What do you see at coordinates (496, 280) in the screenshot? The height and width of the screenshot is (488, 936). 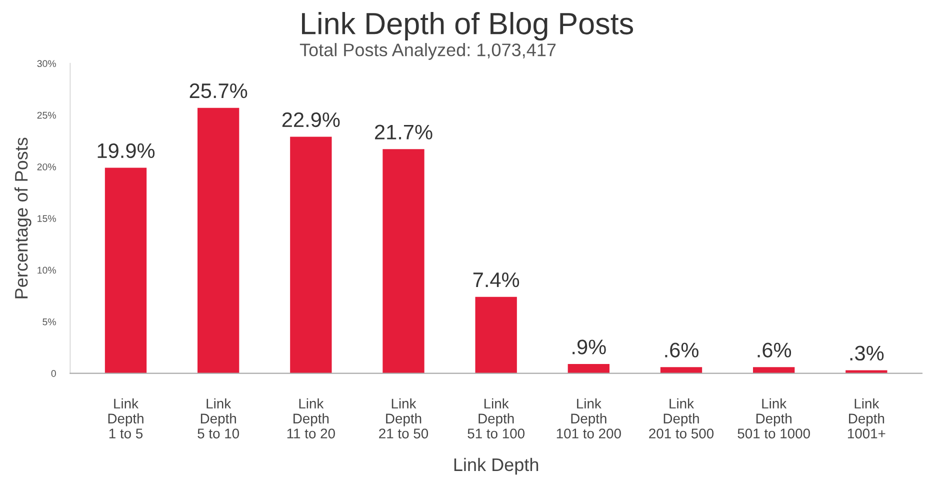 I see `data-label: 7.4%` at bounding box center [496, 280].